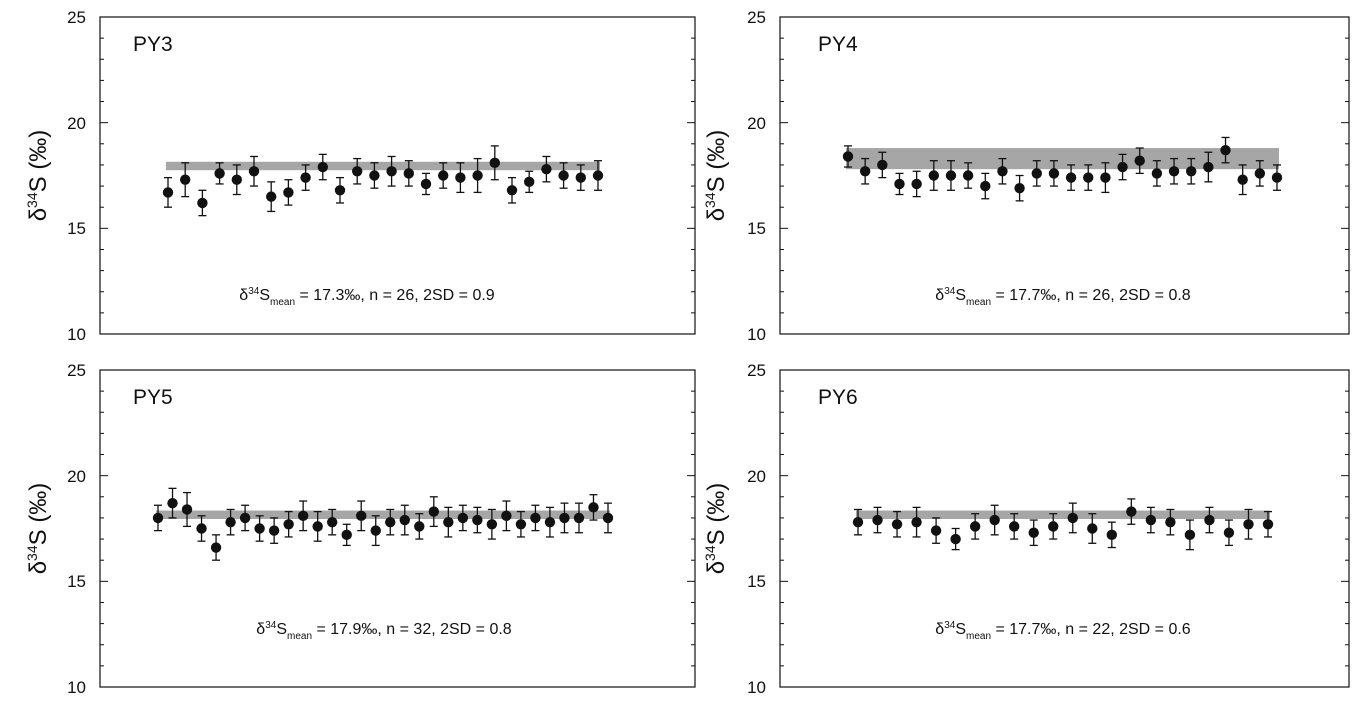 This screenshot has height=704, width=1359. Describe the element at coordinates (153, 397) in the screenshot. I see `panel-label: PY5` at that location.